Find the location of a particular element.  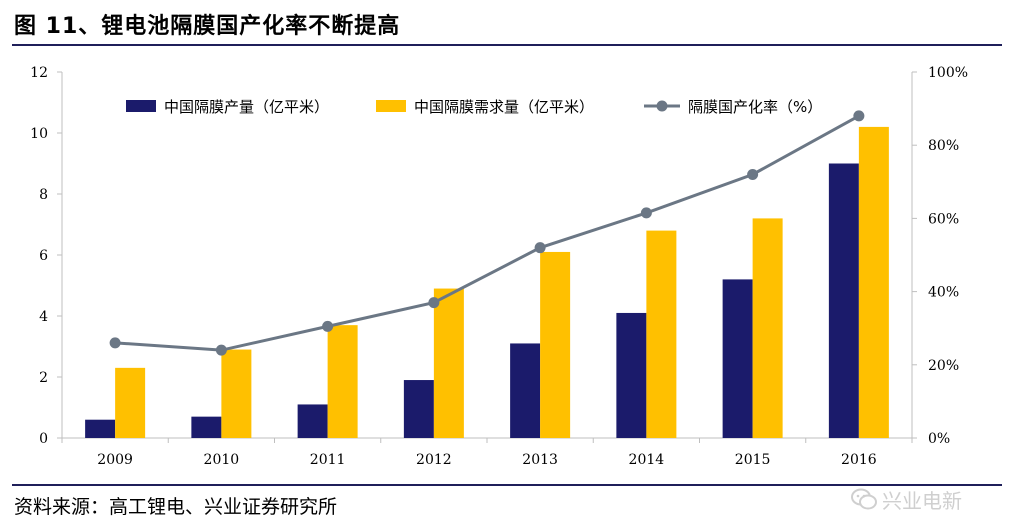

left-tick-label: 8 is located at coordinates (43, 195).